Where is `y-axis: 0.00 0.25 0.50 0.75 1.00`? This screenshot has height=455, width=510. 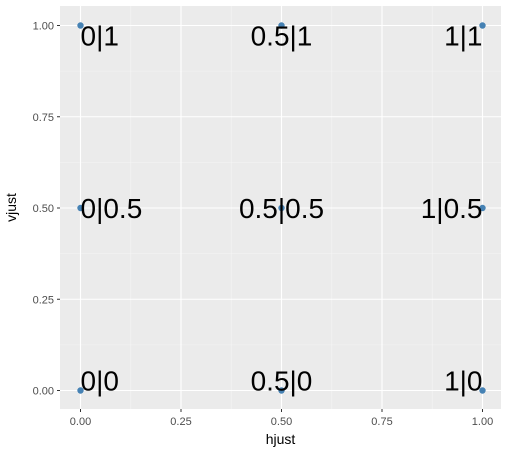
y-axis: 0.00 0.25 0.50 0.75 1.00 is located at coordinates (46, 209).